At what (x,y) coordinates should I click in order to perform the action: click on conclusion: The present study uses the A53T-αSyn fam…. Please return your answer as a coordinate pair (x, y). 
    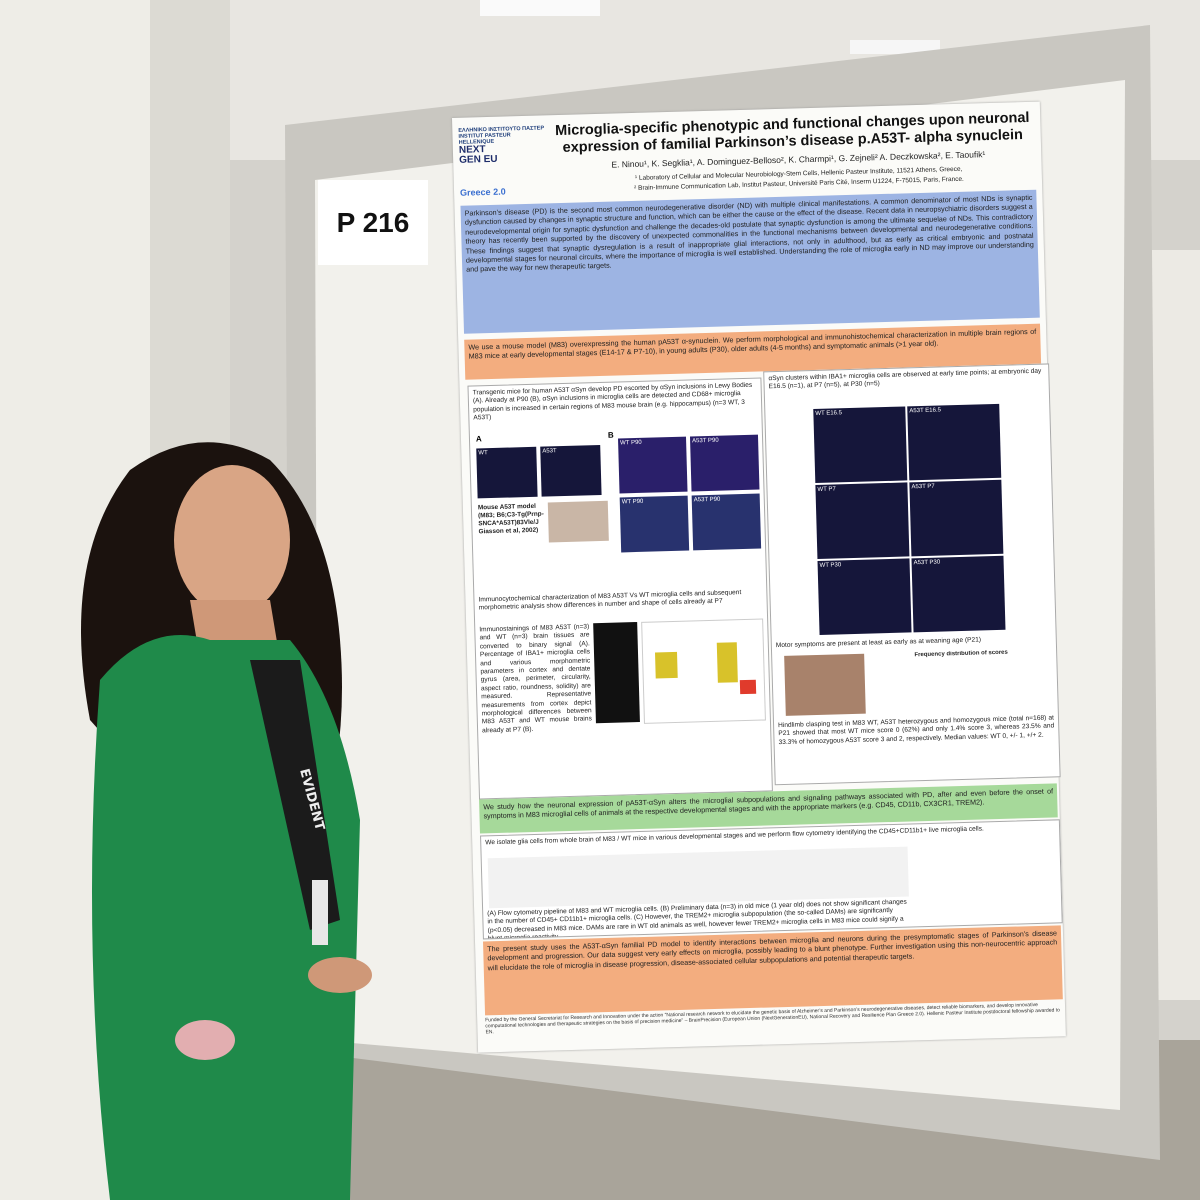
    Looking at the image, I should click on (773, 970).